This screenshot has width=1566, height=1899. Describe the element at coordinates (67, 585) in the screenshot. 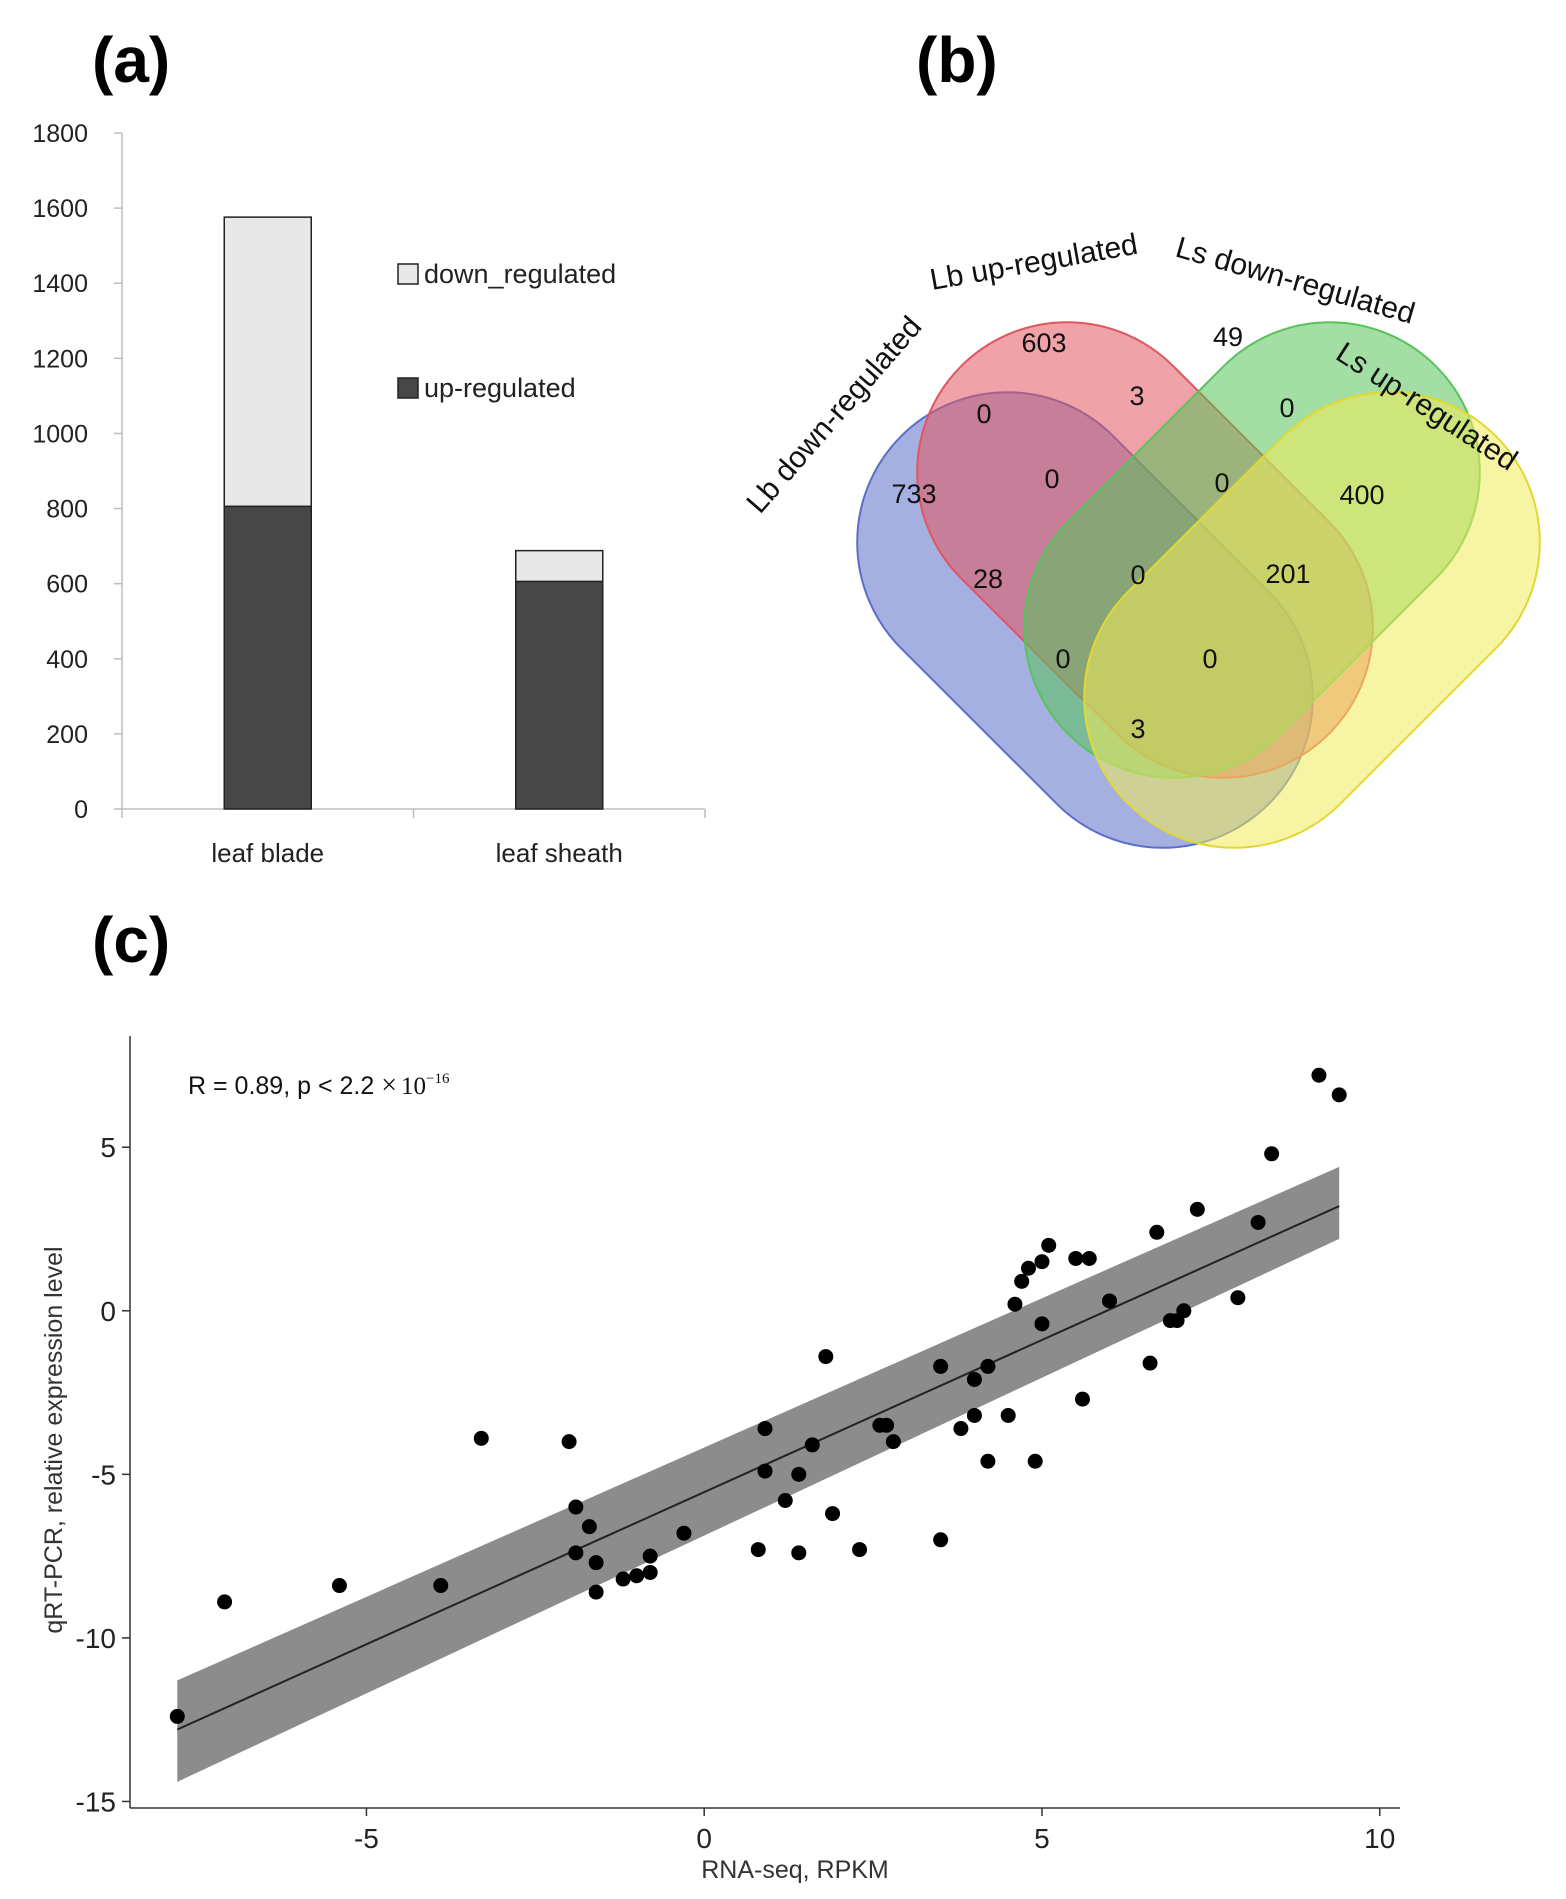

I see `bar-y-tick-label: 600` at that location.